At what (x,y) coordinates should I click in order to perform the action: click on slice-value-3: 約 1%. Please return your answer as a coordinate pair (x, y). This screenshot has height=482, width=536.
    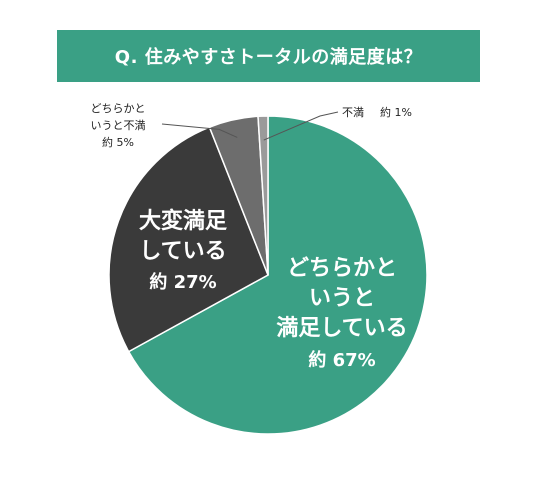
    Looking at the image, I should click on (396, 112).